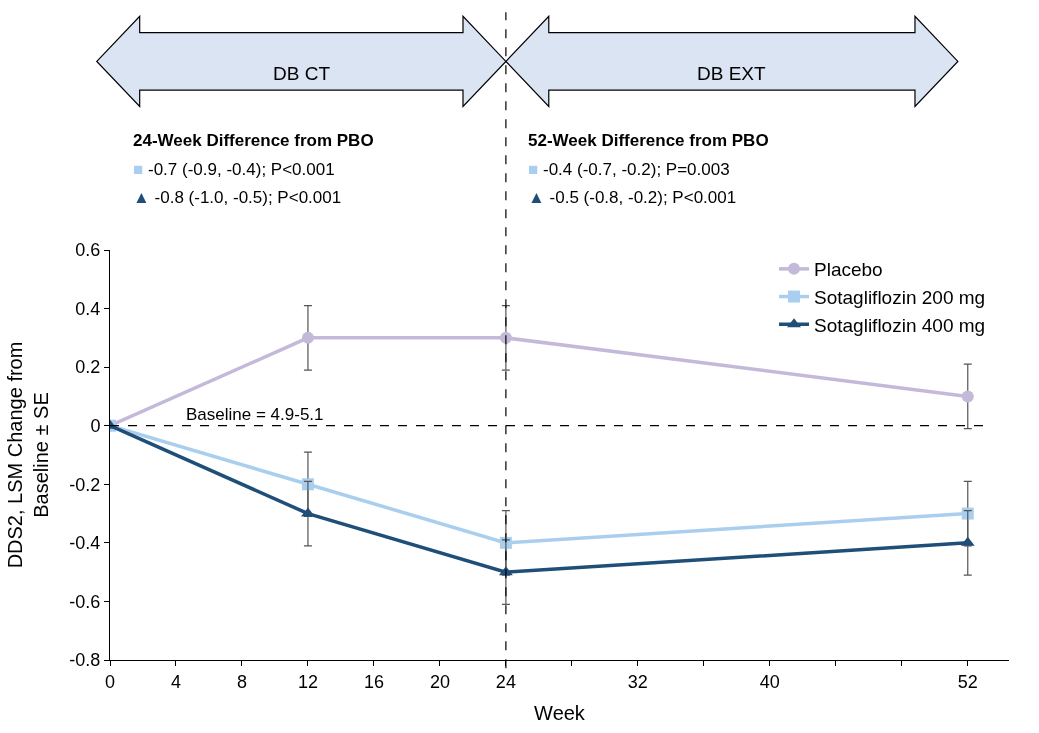 The image size is (1039, 733). What do you see at coordinates (110, 681) in the screenshot?
I see `x-tick-label: 0` at bounding box center [110, 681].